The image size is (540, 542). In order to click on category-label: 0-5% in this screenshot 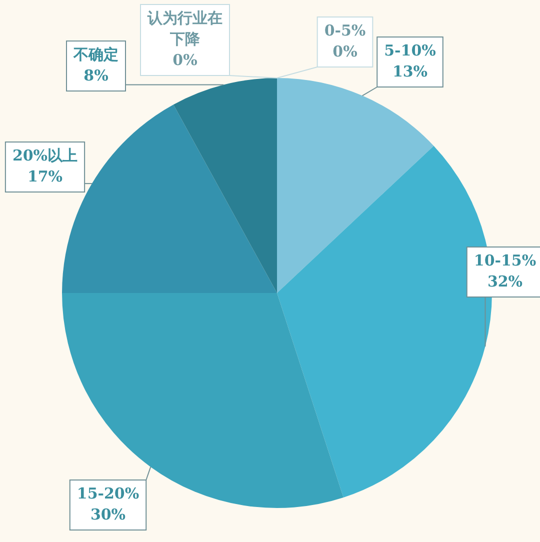, I will do `click(345, 30)`.